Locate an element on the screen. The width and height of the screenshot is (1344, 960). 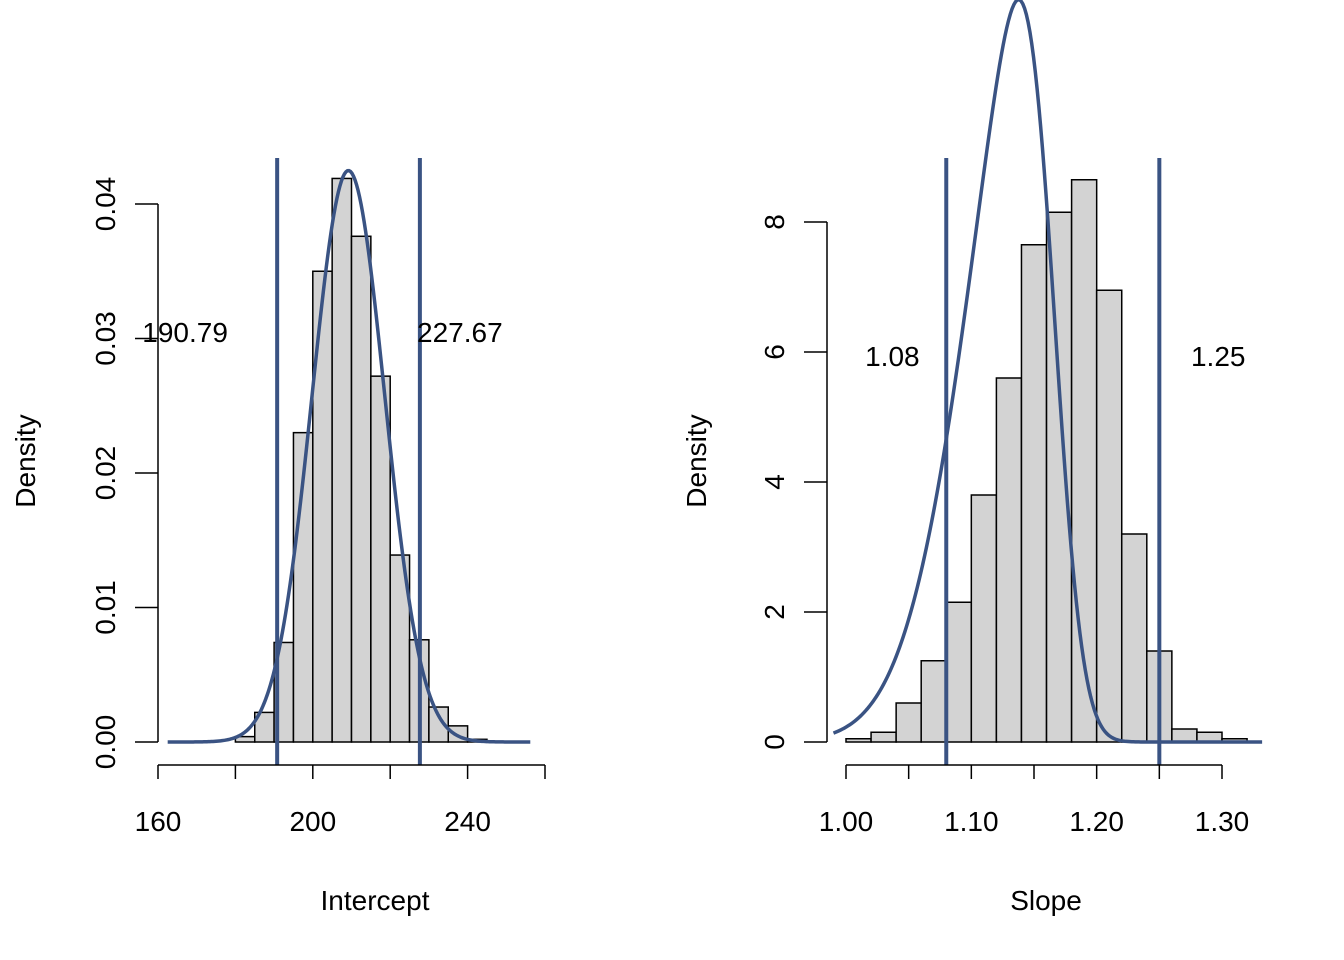
intercept-y-tick-label-0: 0.00 is located at coordinates (105, 742).